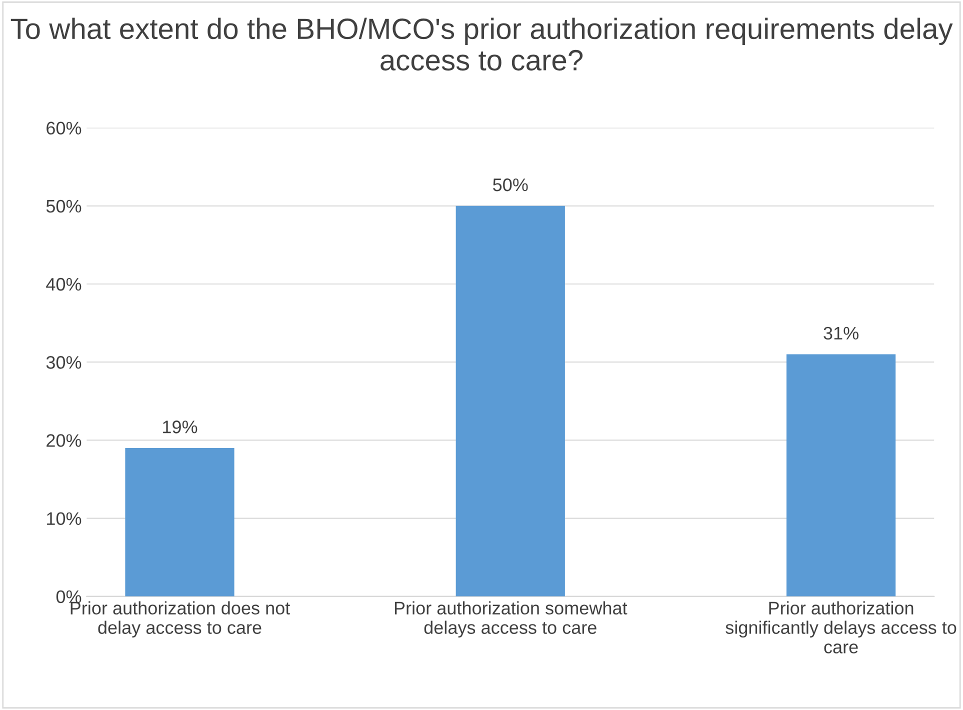  Describe the element at coordinates (64, 206) in the screenshot. I see `y-tick-label: 50%` at that location.